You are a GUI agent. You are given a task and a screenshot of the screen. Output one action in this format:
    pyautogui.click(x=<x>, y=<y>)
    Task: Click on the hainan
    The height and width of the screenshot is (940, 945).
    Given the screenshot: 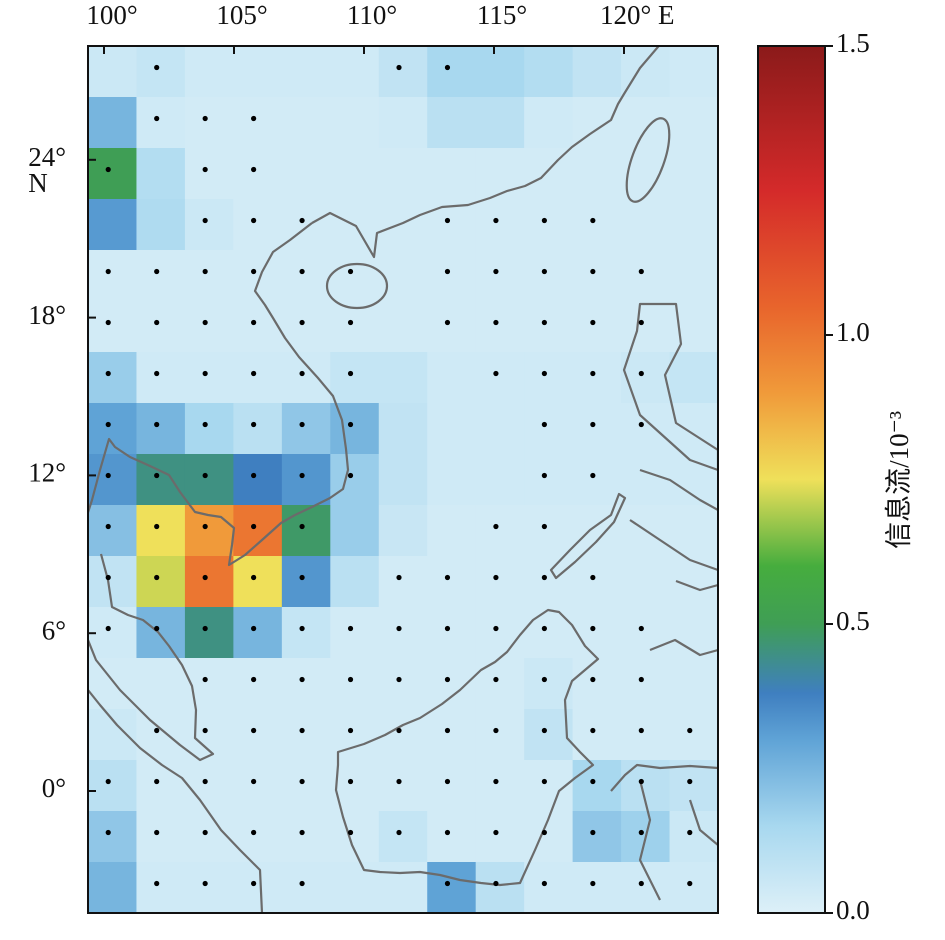 What is the action you would take?
    pyautogui.click(x=357, y=286)
    